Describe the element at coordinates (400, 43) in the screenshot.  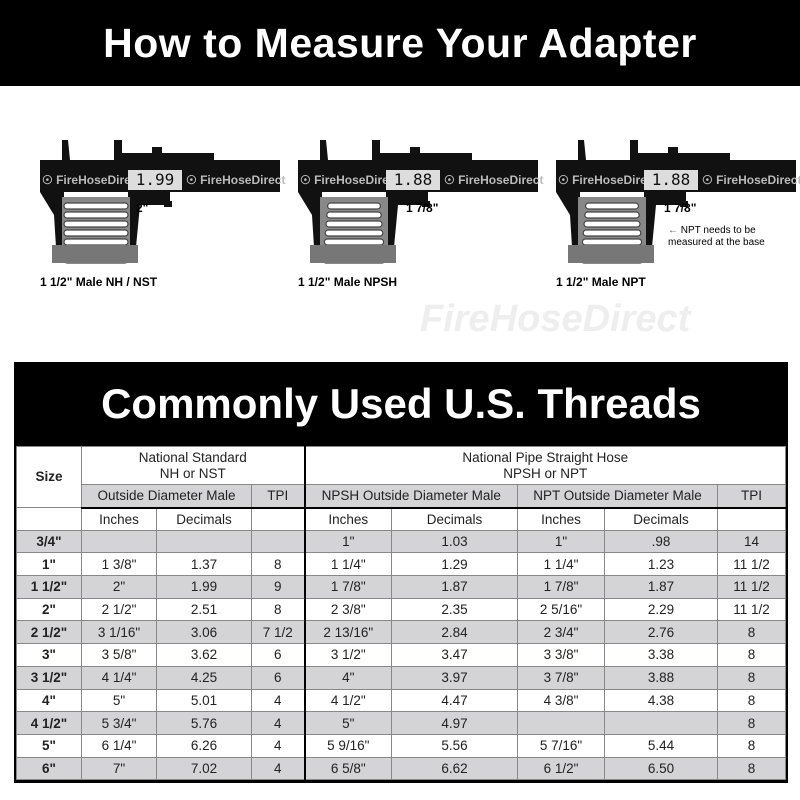
I see `page-title: How to Measure Your Adapter` at that location.